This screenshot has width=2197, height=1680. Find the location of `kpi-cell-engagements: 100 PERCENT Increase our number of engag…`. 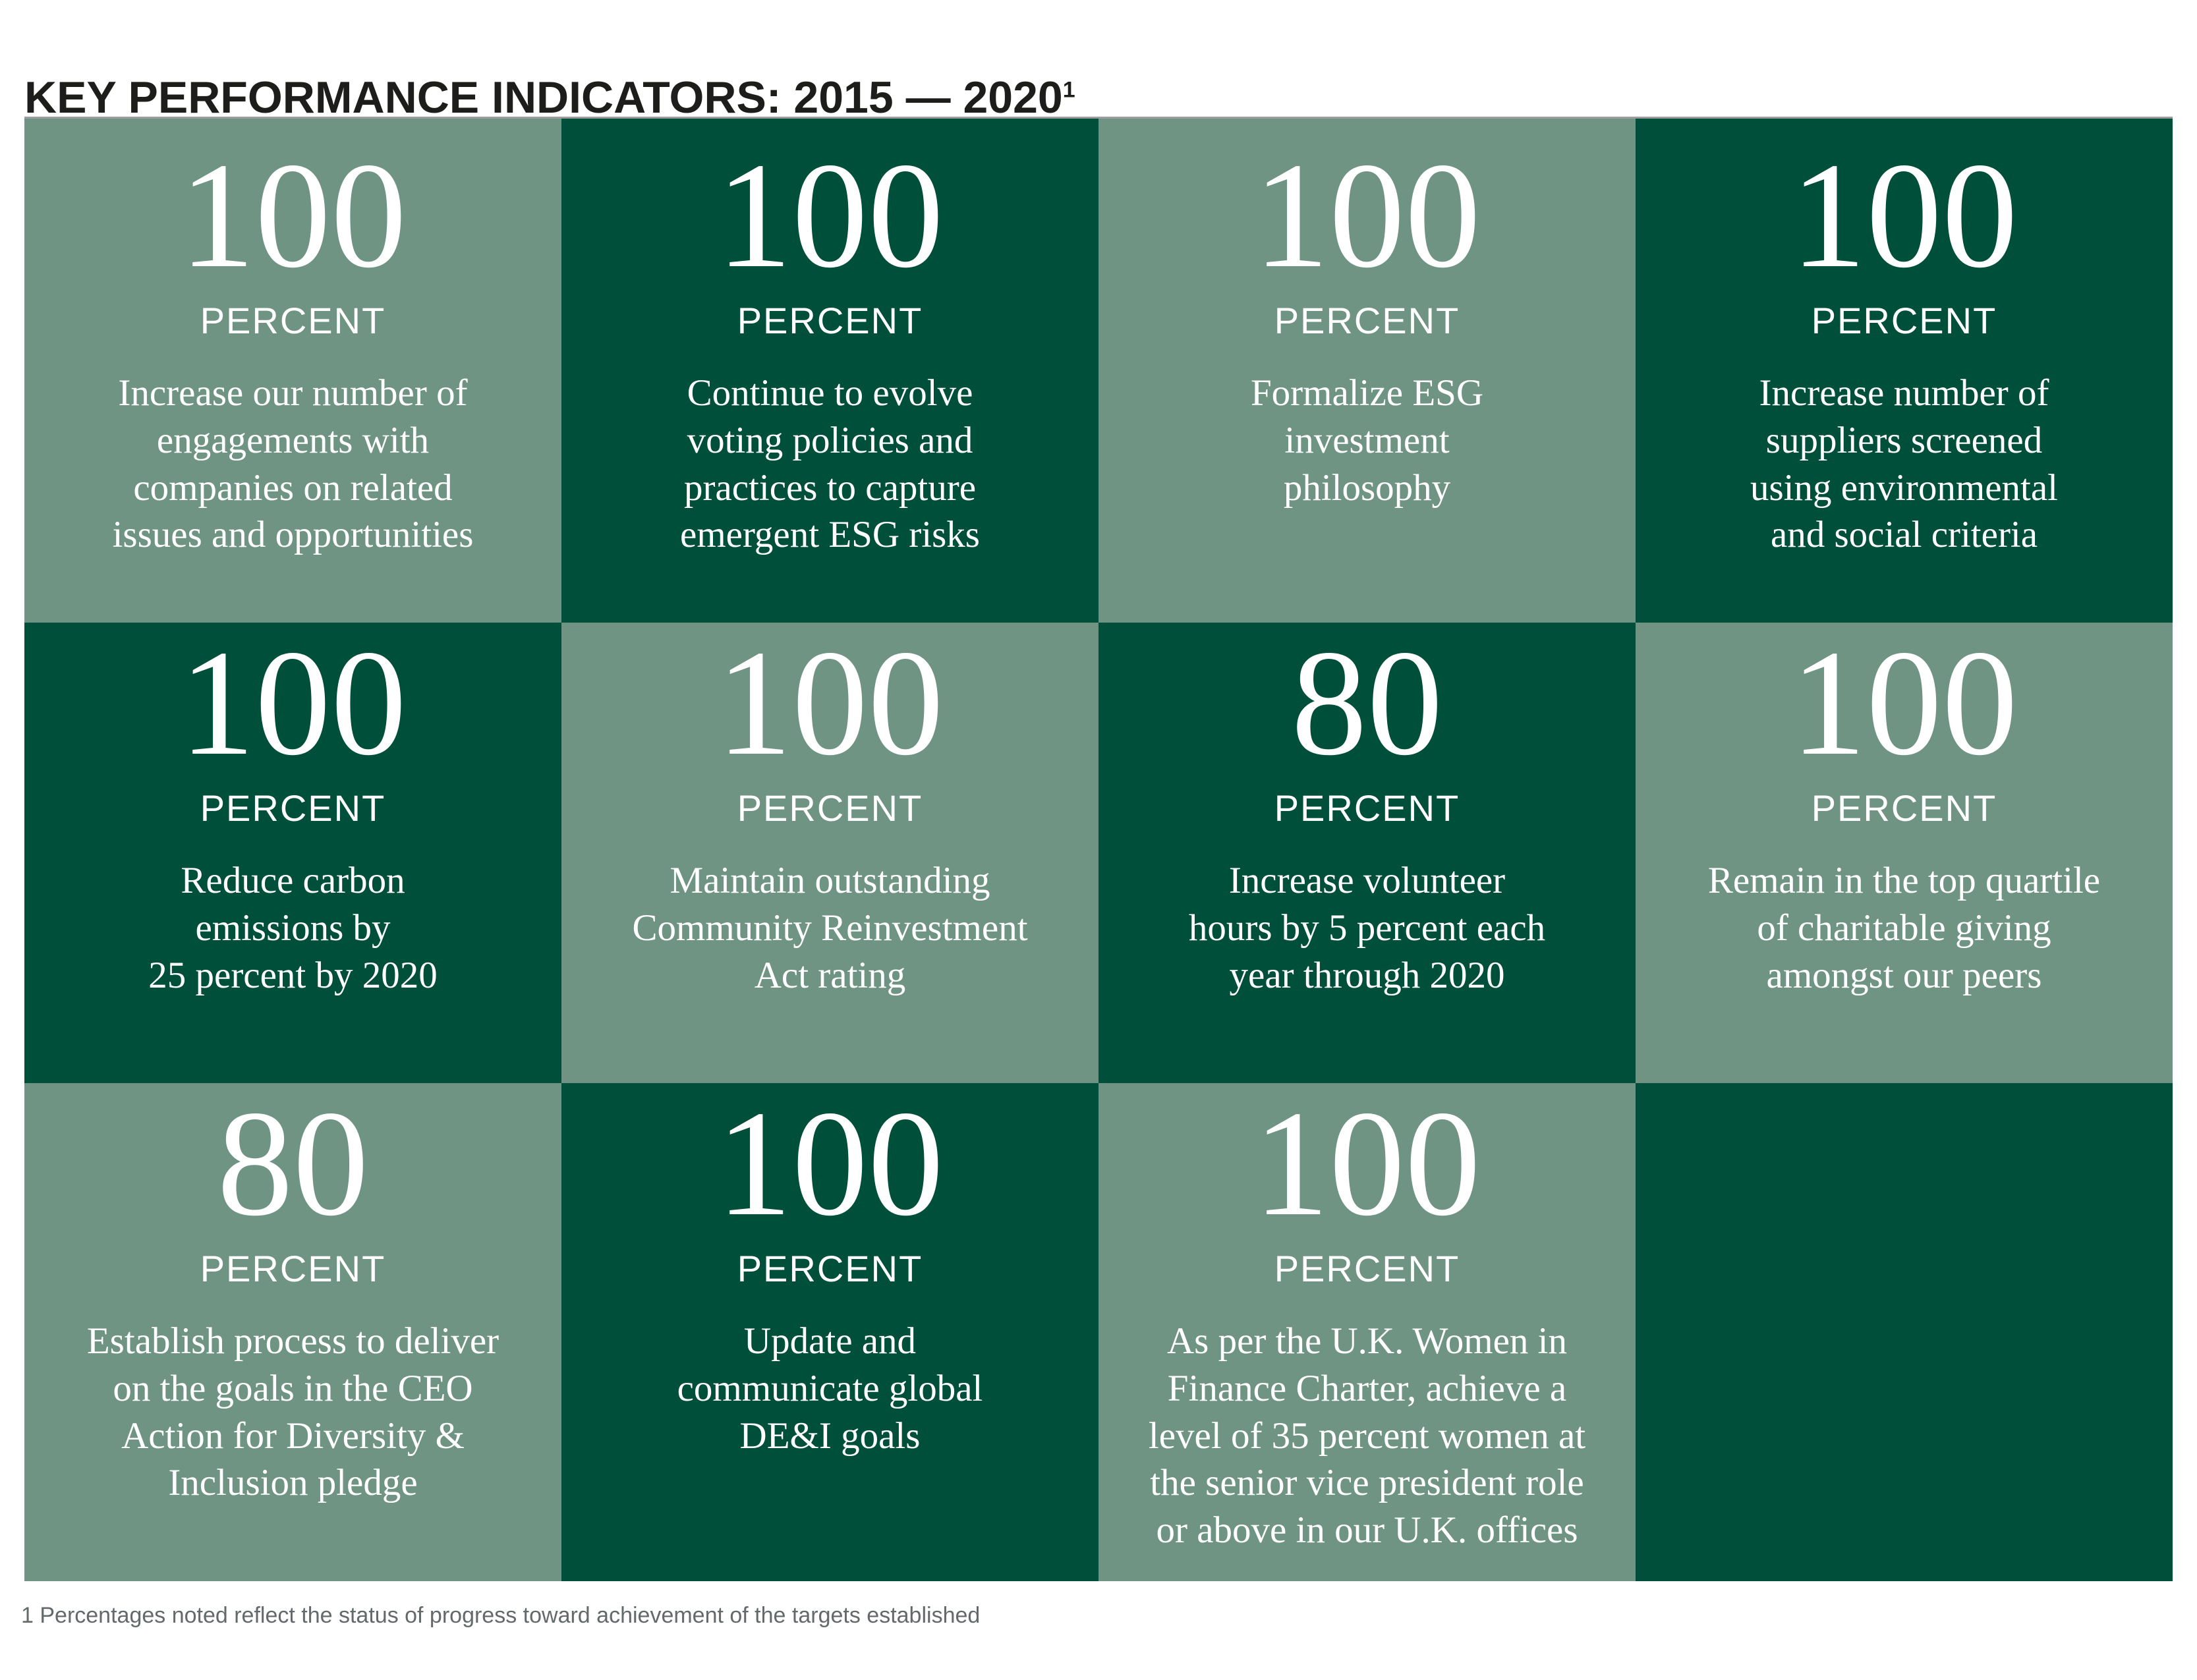

kpi-cell-engagements: 100 PERCENT Increase our number of engag… is located at coordinates (292, 371).